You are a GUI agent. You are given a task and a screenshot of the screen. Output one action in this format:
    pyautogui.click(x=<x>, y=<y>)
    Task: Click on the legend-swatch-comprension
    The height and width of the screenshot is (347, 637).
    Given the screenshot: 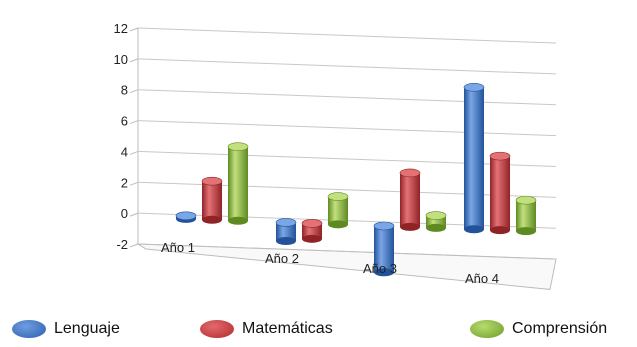 What is the action you would take?
    pyautogui.click(x=487, y=329)
    